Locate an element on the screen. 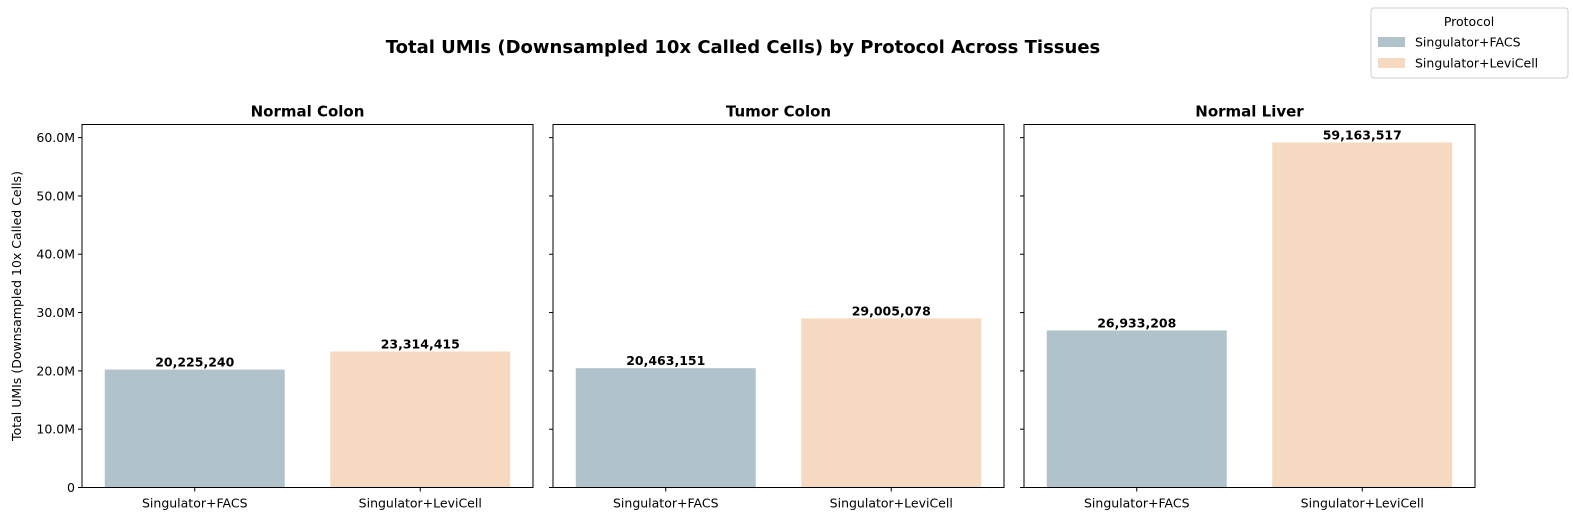 The height and width of the screenshot is (523, 1573). panel-title: Tumor Colon is located at coordinates (778, 112).